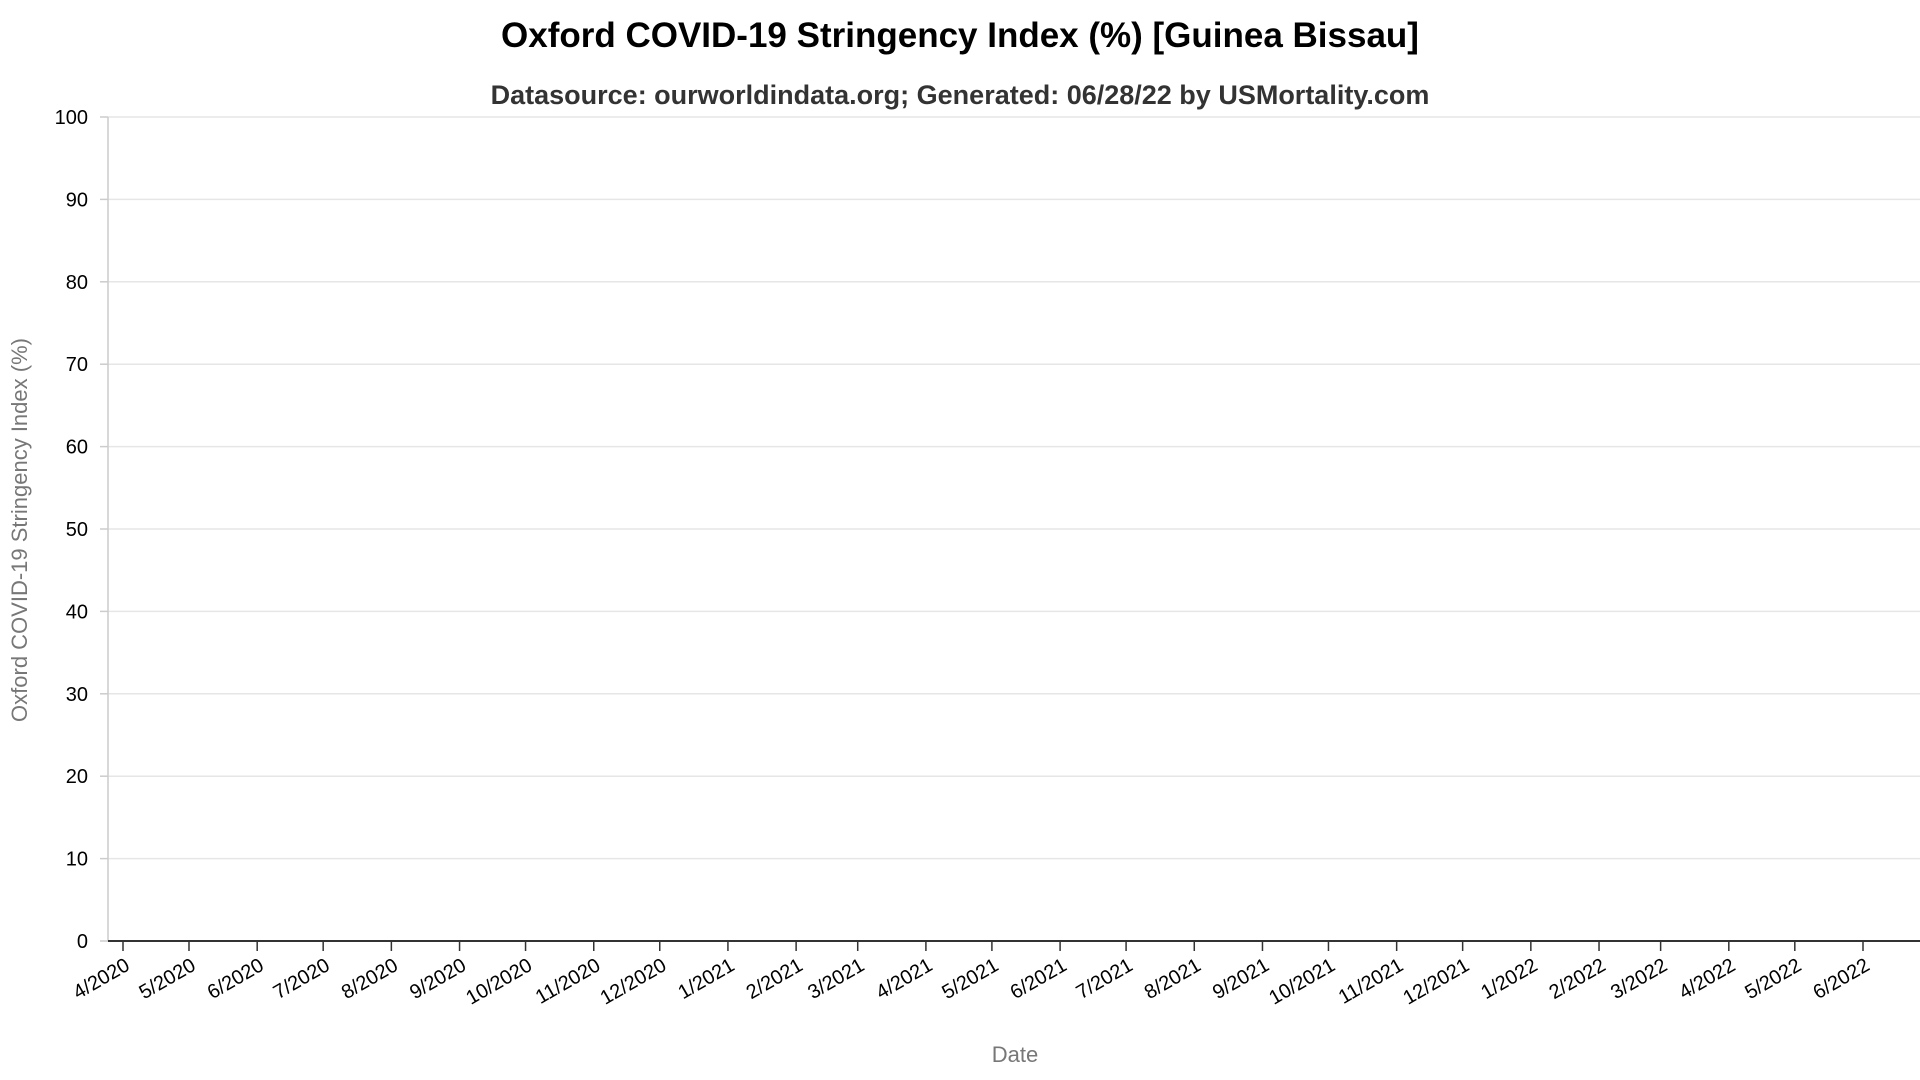 This screenshot has width=1920, height=1080. I want to click on x-tick-label: 10/2021, so click(1302, 981).